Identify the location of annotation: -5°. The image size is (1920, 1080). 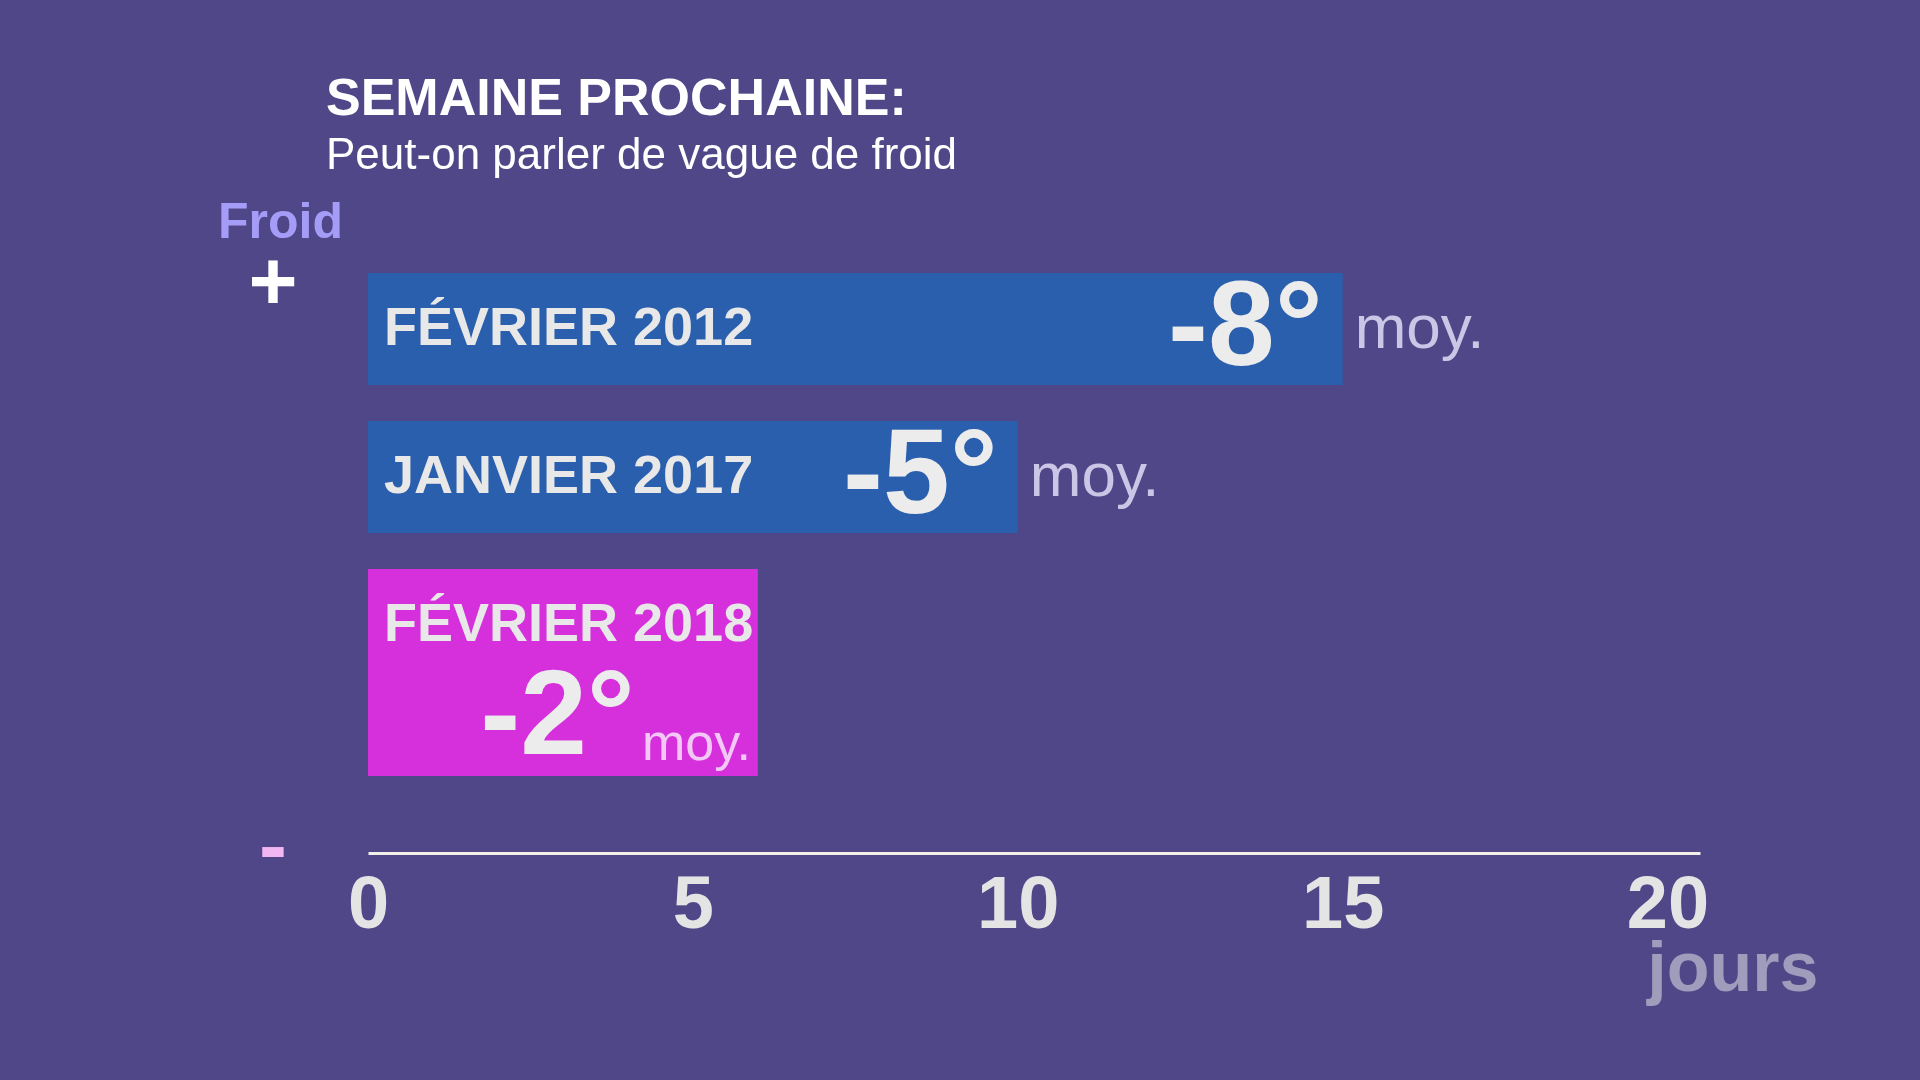
(920, 471).